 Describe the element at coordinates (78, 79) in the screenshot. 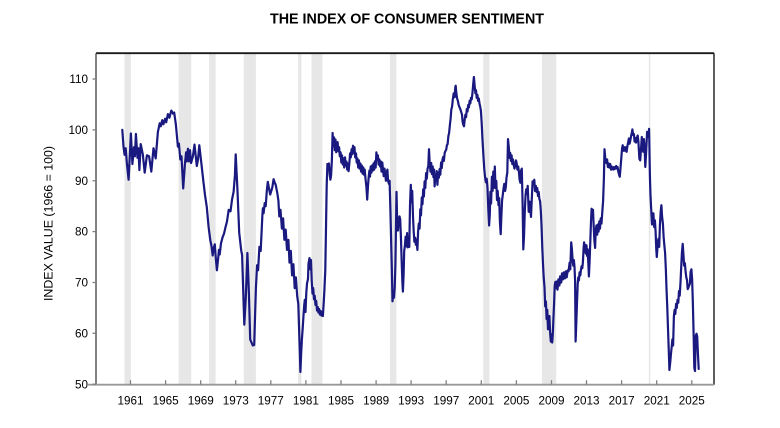

I see `svg-text: 110` at that location.